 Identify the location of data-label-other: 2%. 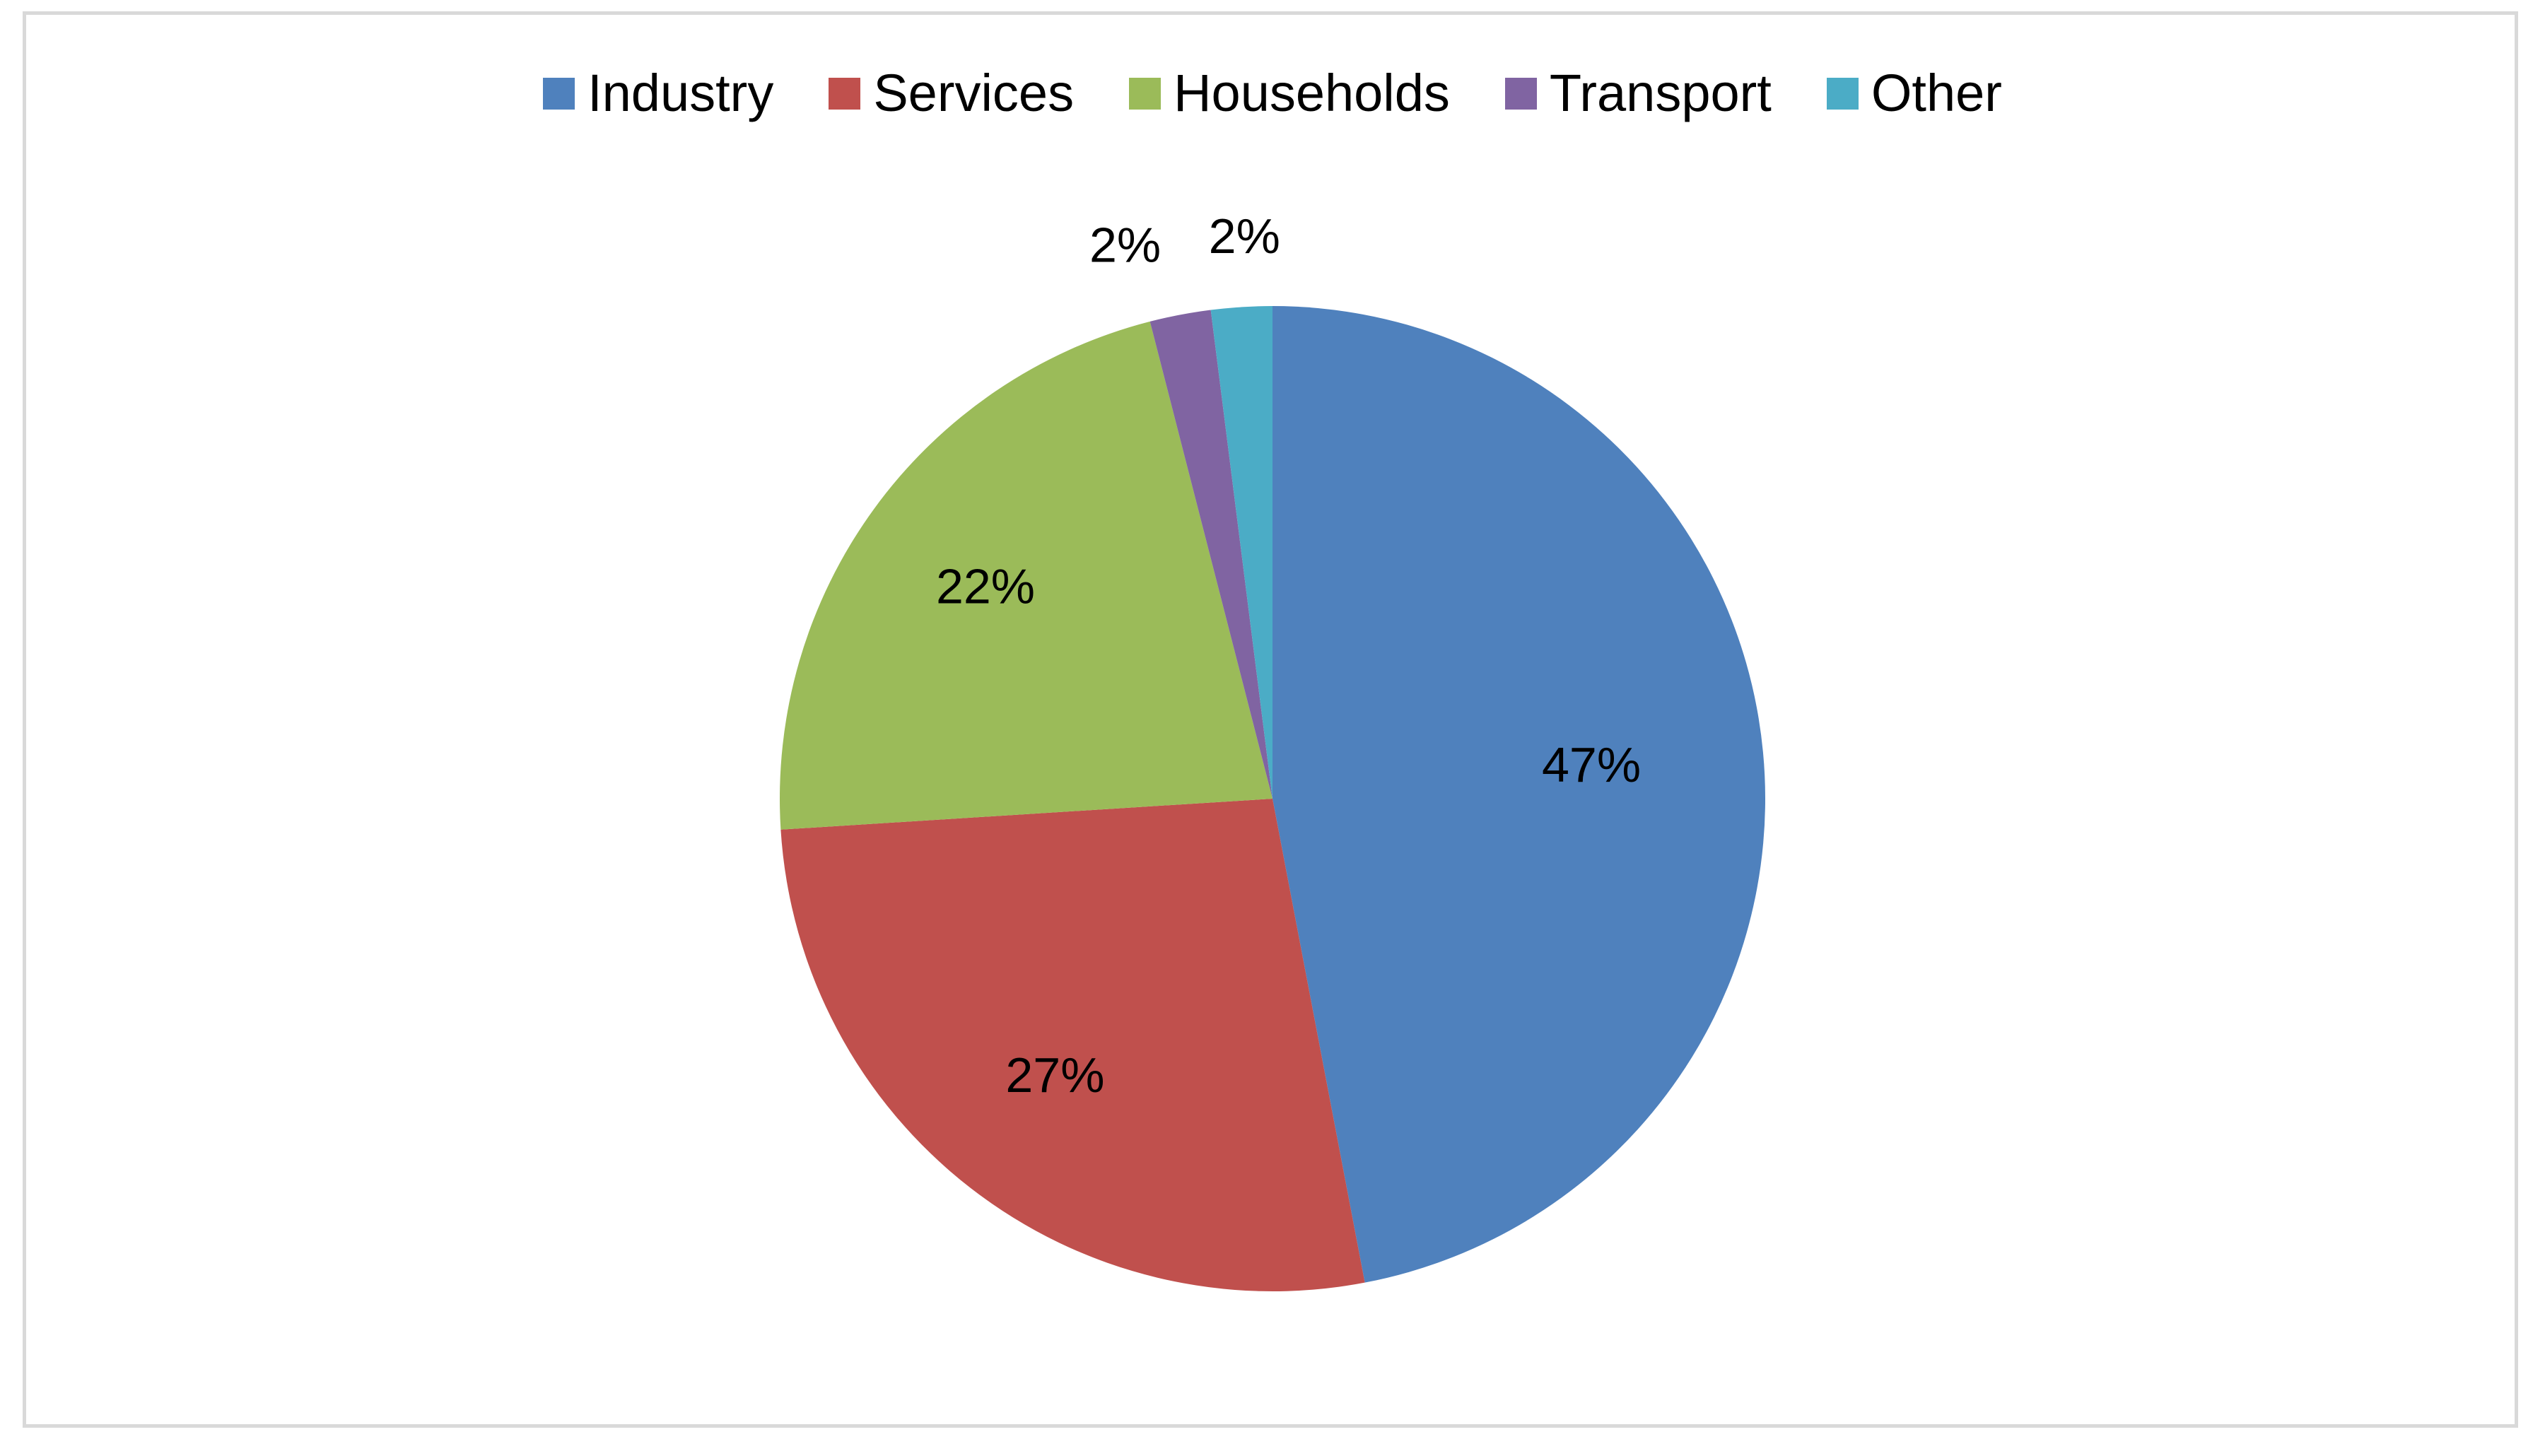
(1244, 237).